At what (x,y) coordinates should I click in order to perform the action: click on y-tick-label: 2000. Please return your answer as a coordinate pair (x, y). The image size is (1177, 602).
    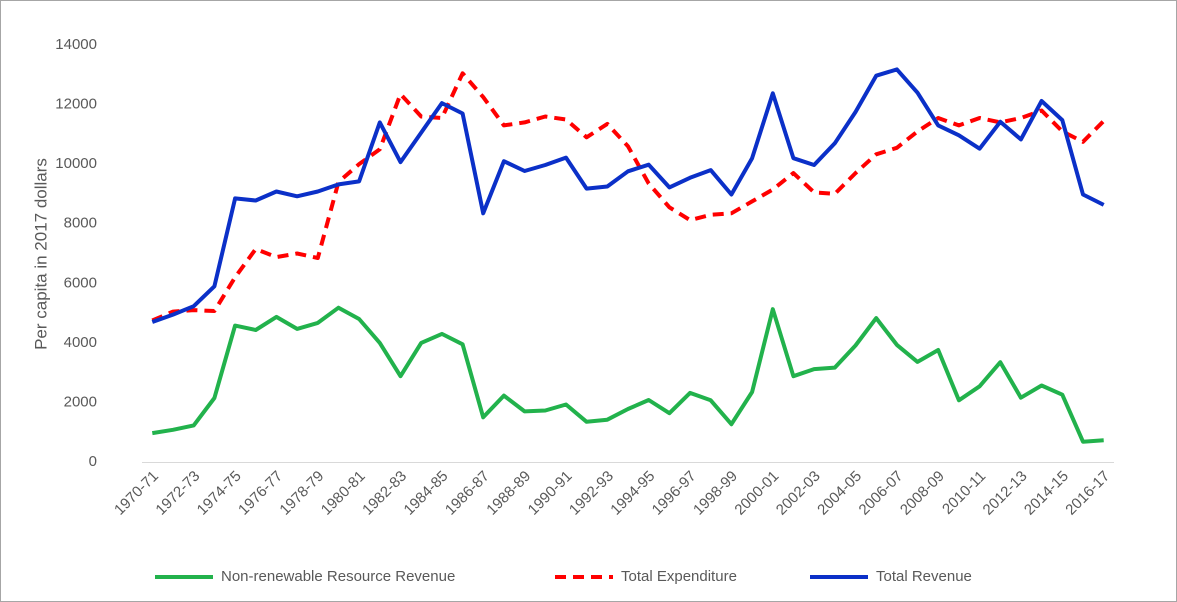
    Looking at the image, I should click on (80, 401).